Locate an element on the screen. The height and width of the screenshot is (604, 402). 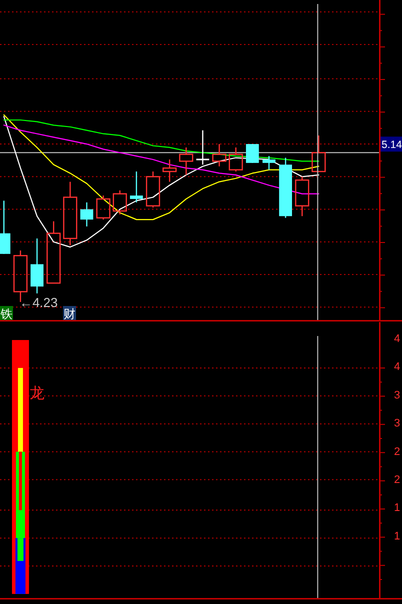
annotation: 龙 is located at coordinates (37, 393).